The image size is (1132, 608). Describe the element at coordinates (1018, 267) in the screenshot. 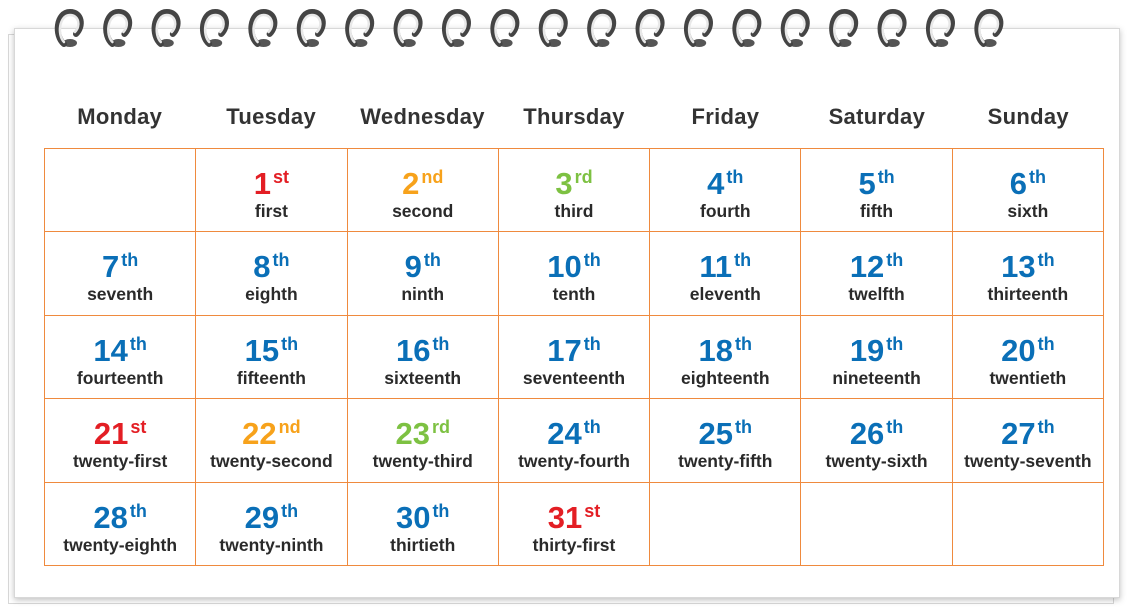

I see `number: 13` at that location.